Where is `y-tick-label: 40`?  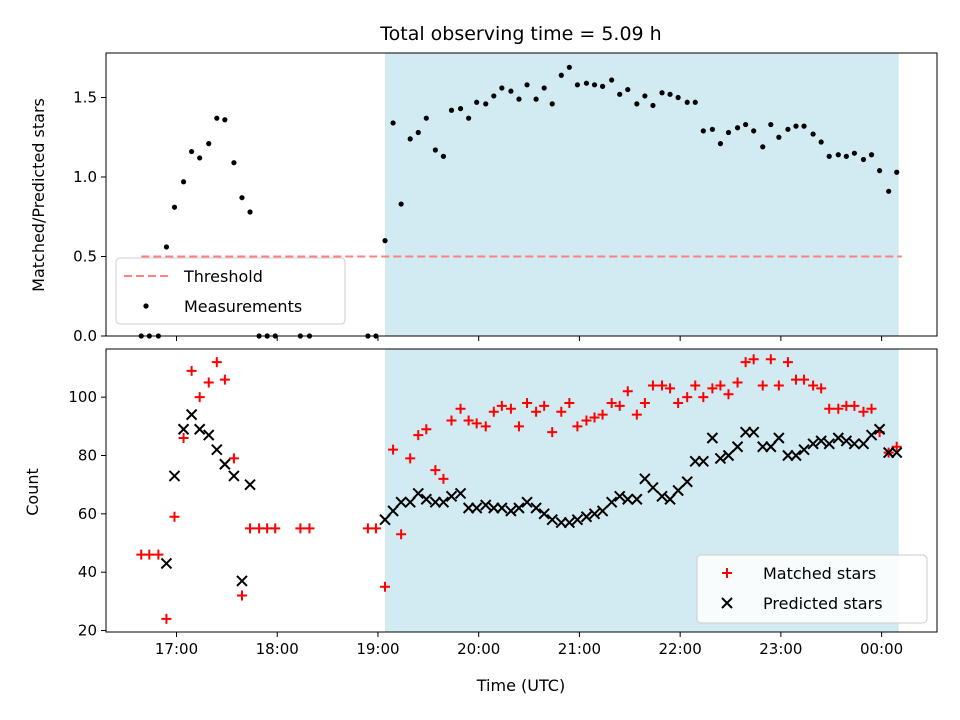
y-tick-label: 40 is located at coordinates (87, 572).